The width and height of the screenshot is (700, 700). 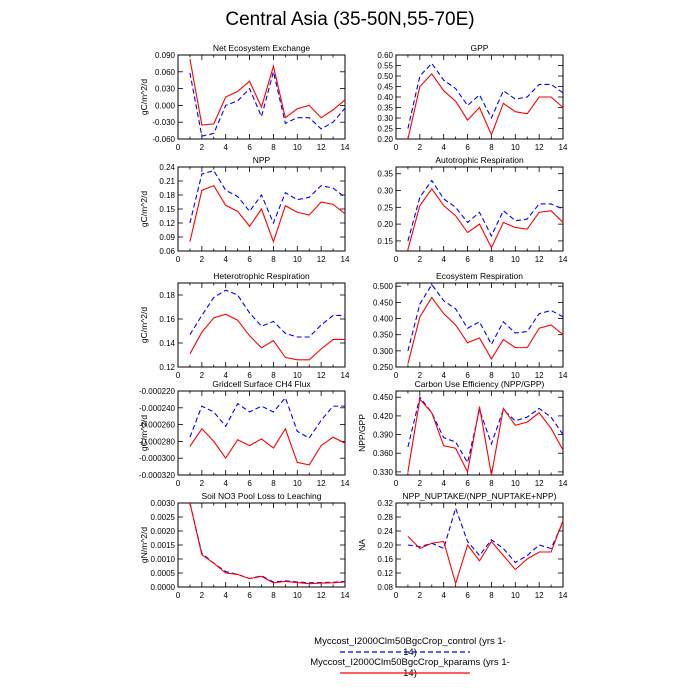 What do you see at coordinates (167, 237) in the screenshot?
I see `y-tick-label: 0.09` at bounding box center [167, 237].